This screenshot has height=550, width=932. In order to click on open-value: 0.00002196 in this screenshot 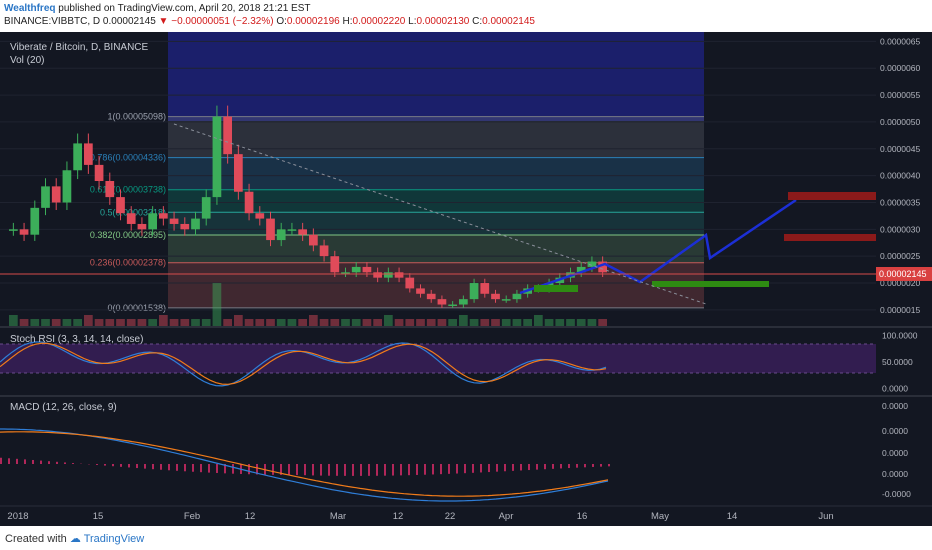, I will do `click(313, 21)`.